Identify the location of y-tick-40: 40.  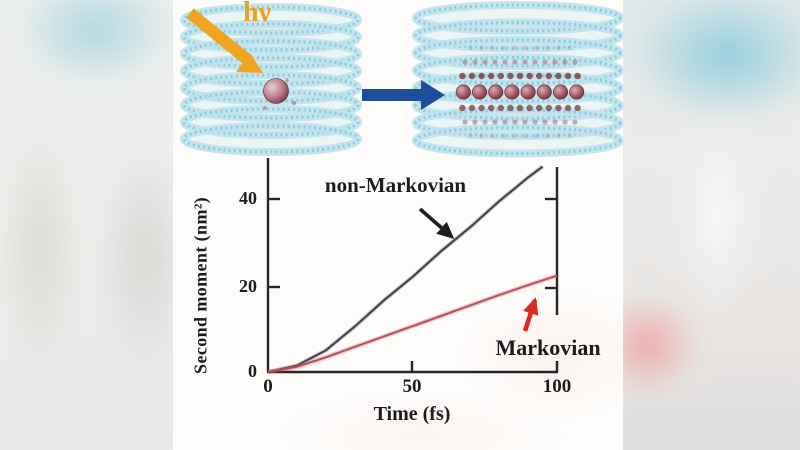
(248, 198).